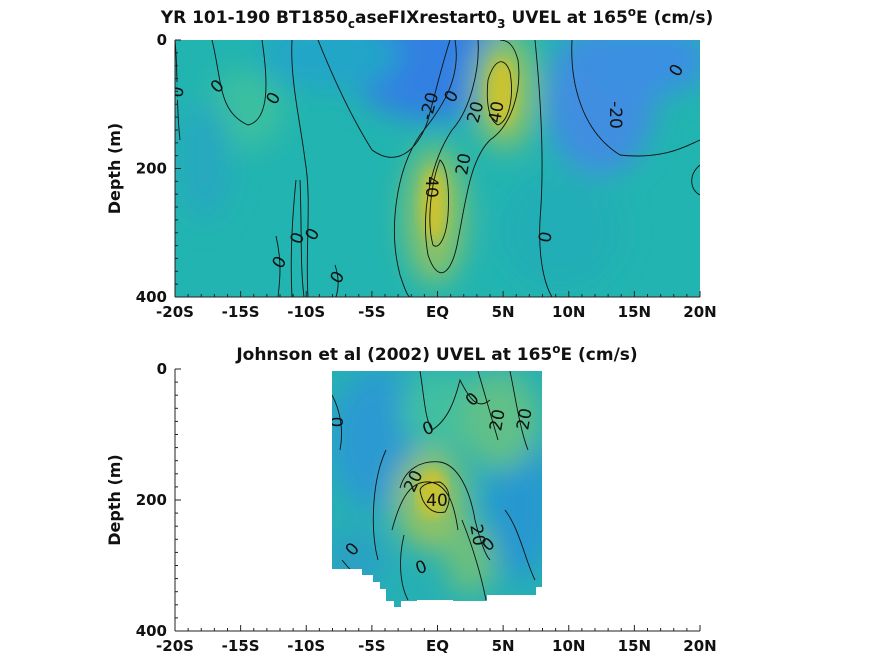  What do you see at coordinates (371, 646) in the screenshot?
I see `bottom-x-tick-label: -5S` at bounding box center [371, 646].